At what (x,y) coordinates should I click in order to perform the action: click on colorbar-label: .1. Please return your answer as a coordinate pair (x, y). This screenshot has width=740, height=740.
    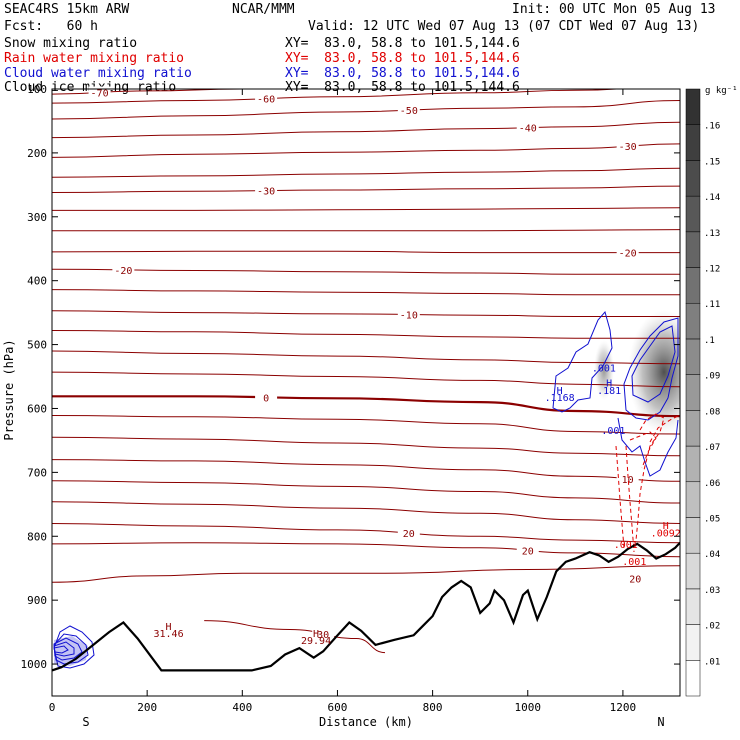
    Looking at the image, I should click on (709, 341).